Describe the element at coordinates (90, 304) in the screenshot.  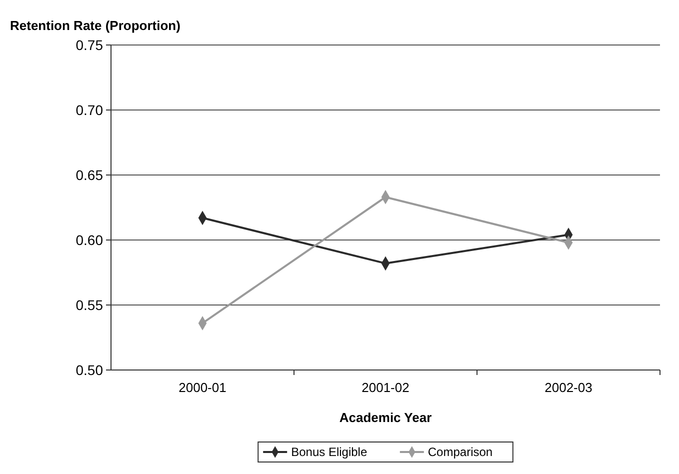
I see `y-tick-label: 0.55` at that location.